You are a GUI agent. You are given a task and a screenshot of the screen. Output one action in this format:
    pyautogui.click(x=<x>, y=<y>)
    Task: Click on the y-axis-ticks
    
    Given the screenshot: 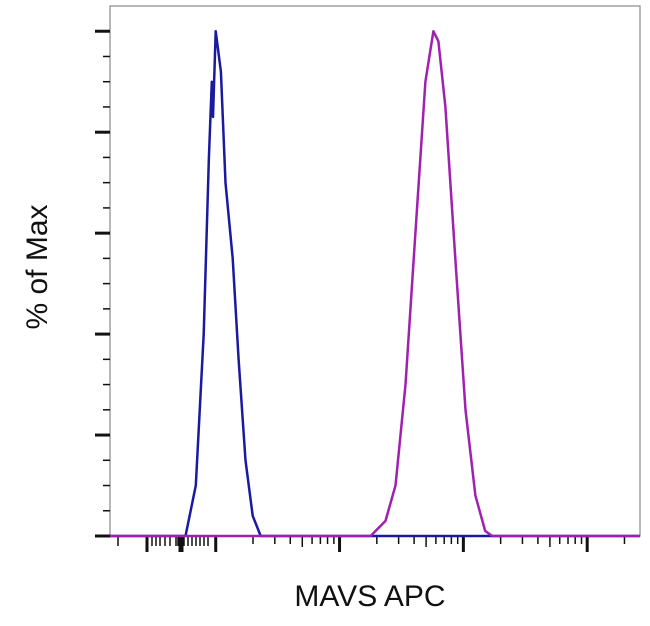 What is the action you would take?
    pyautogui.click(x=102, y=283)
    